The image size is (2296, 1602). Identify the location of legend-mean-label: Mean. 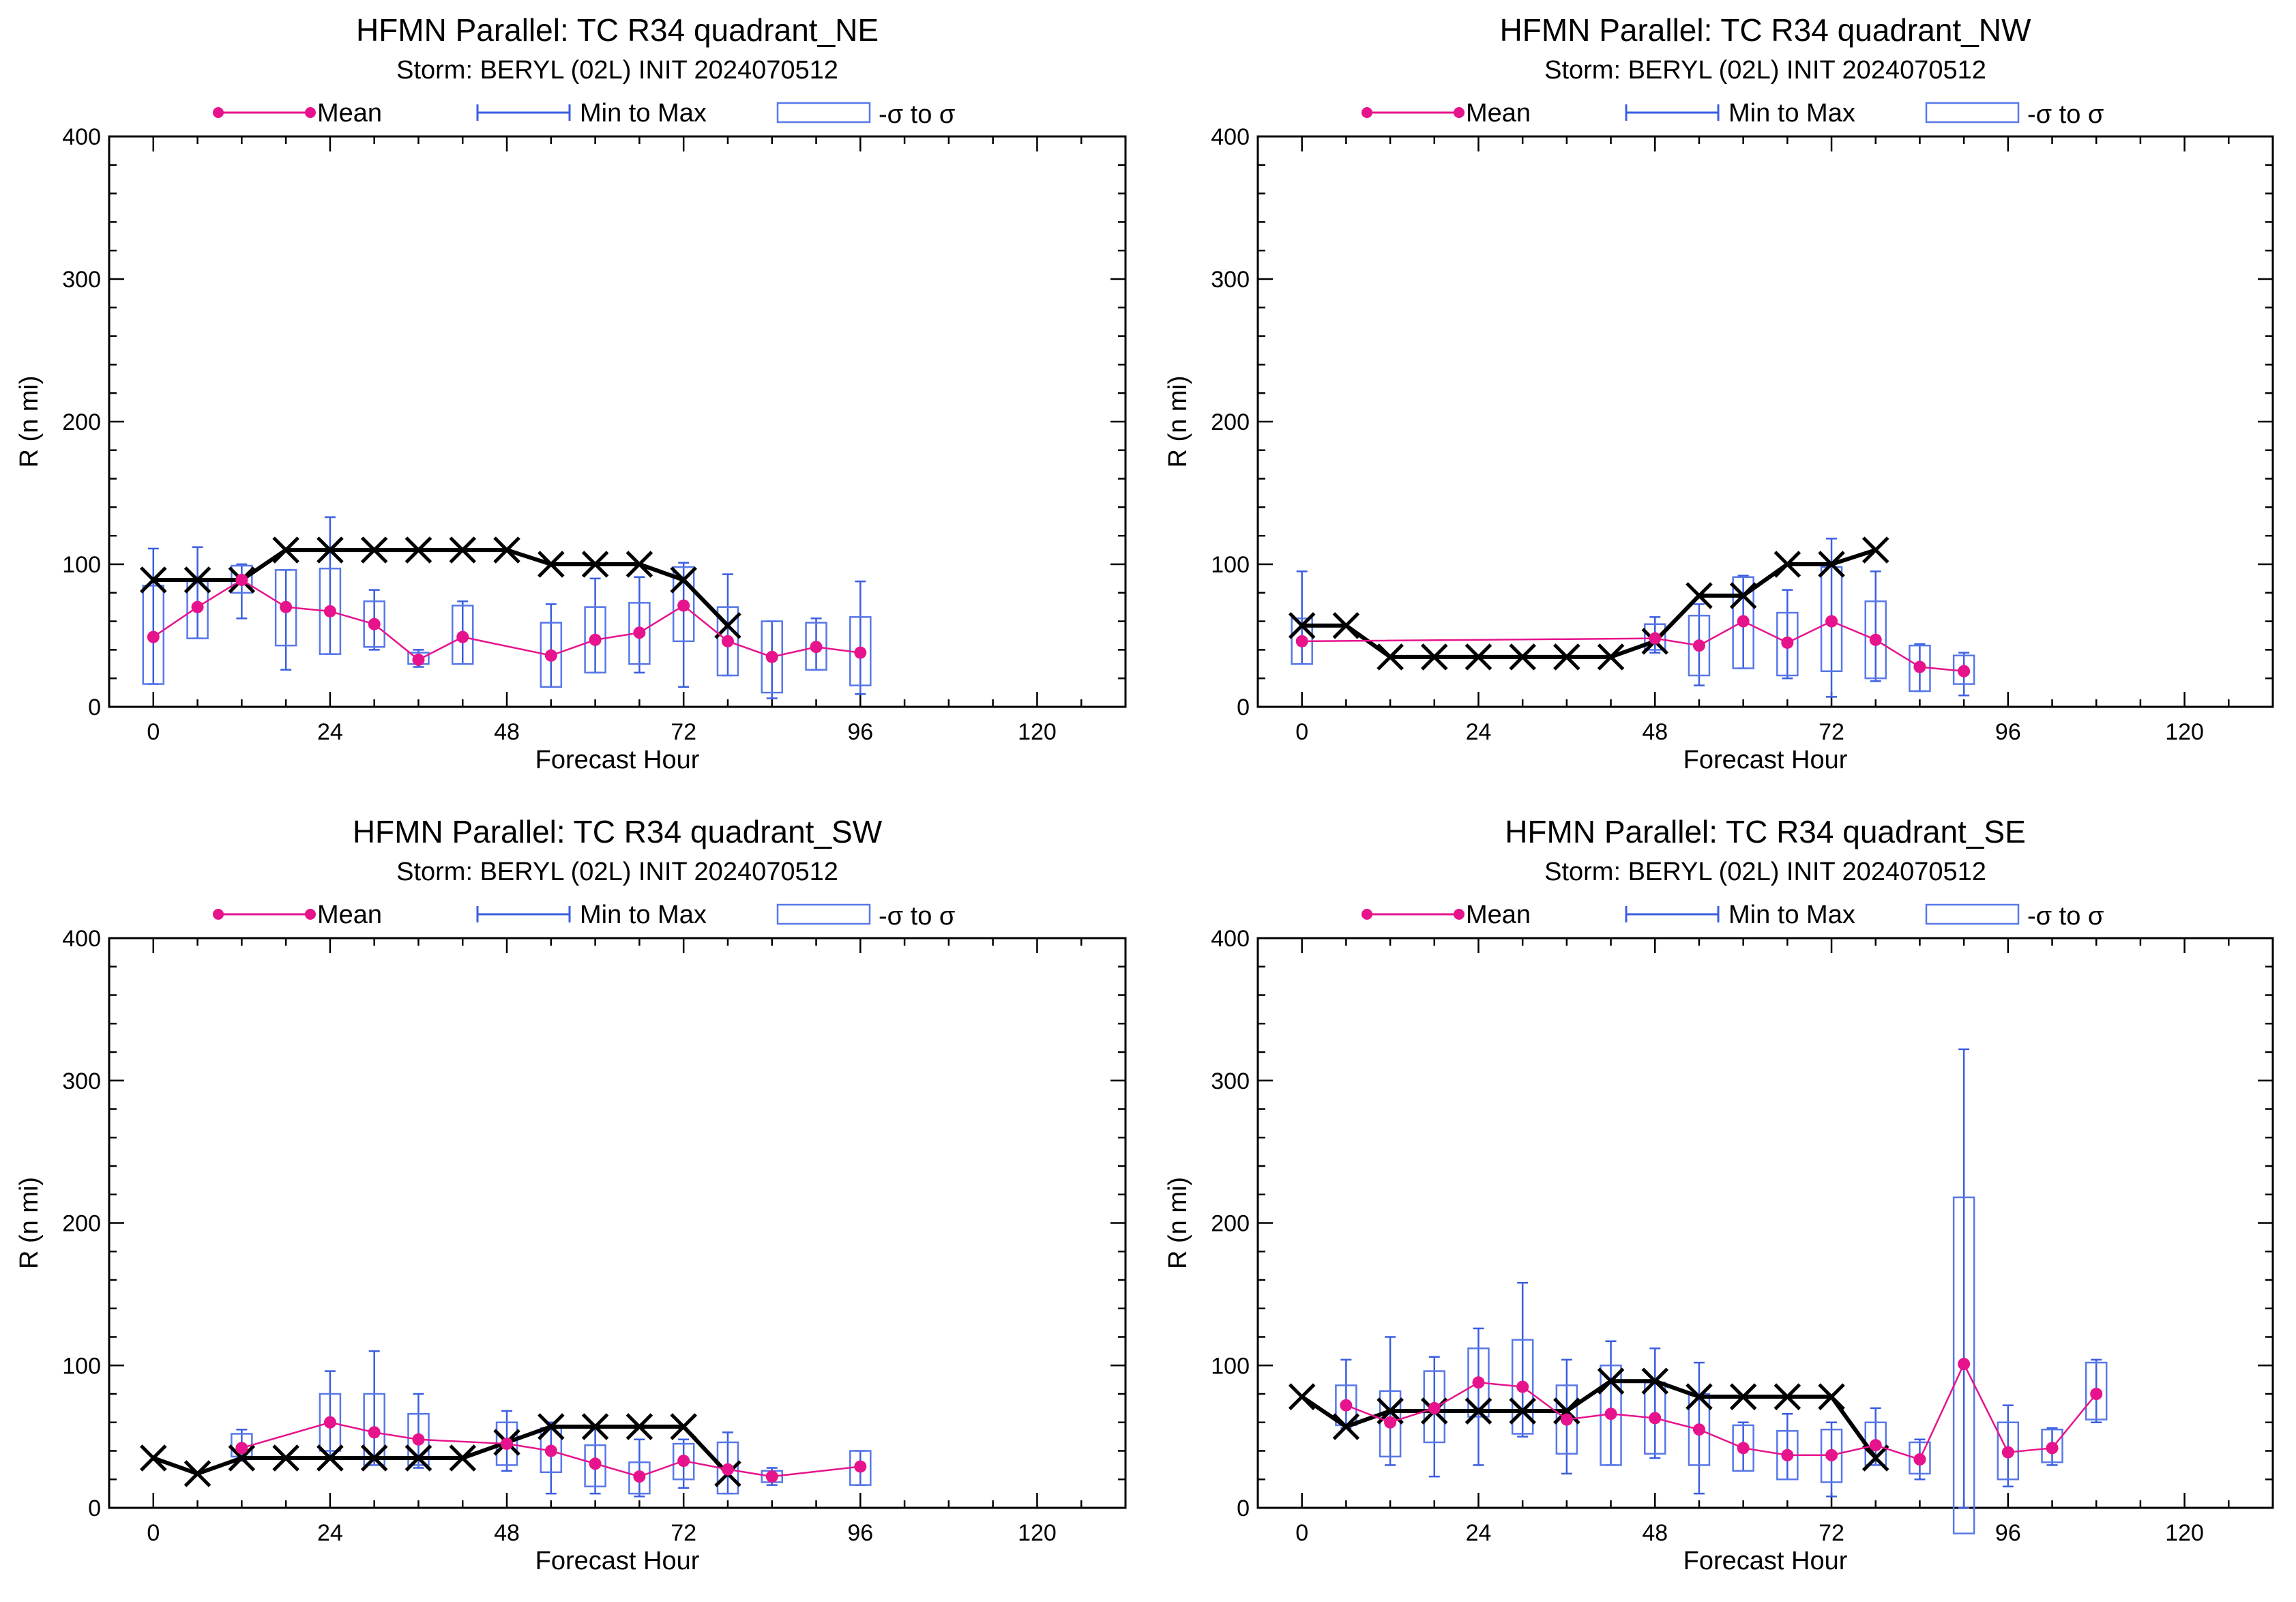
(349, 113).